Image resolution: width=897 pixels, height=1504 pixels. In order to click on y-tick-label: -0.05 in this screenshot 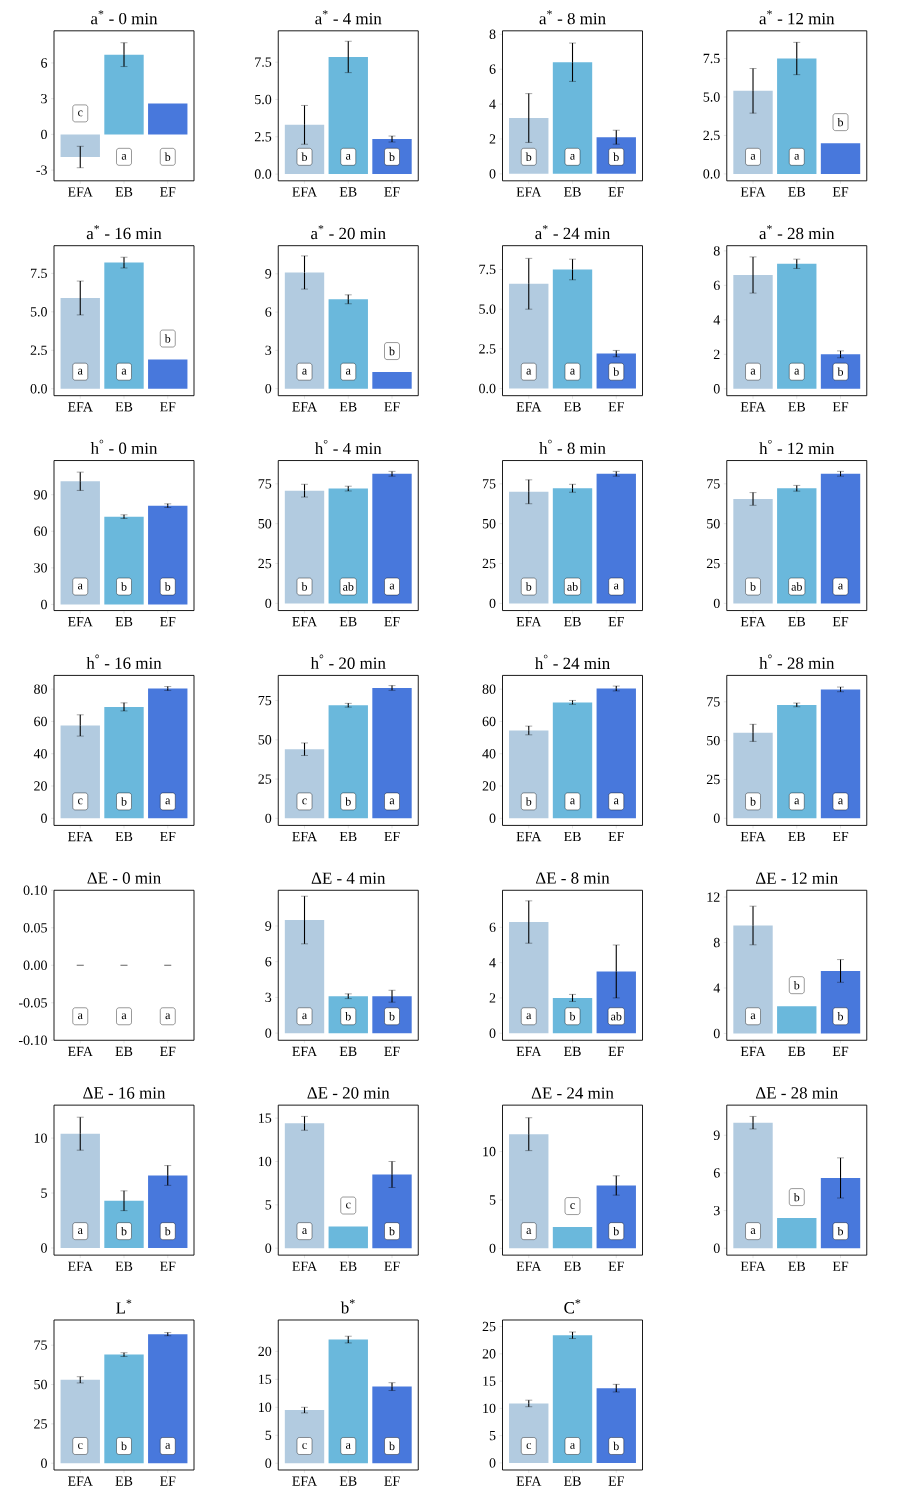, I will do `click(32, 1003)`.